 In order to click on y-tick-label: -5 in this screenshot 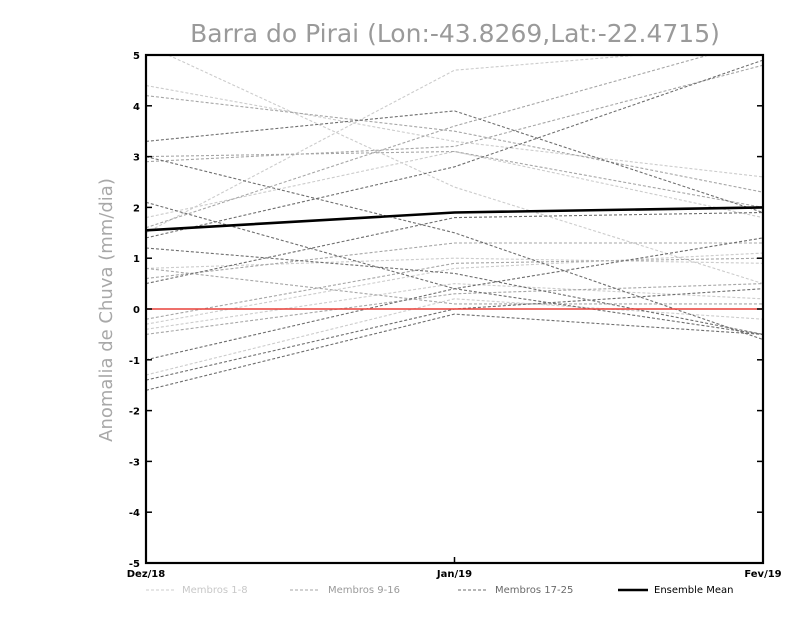, I will do `click(134, 564)`.